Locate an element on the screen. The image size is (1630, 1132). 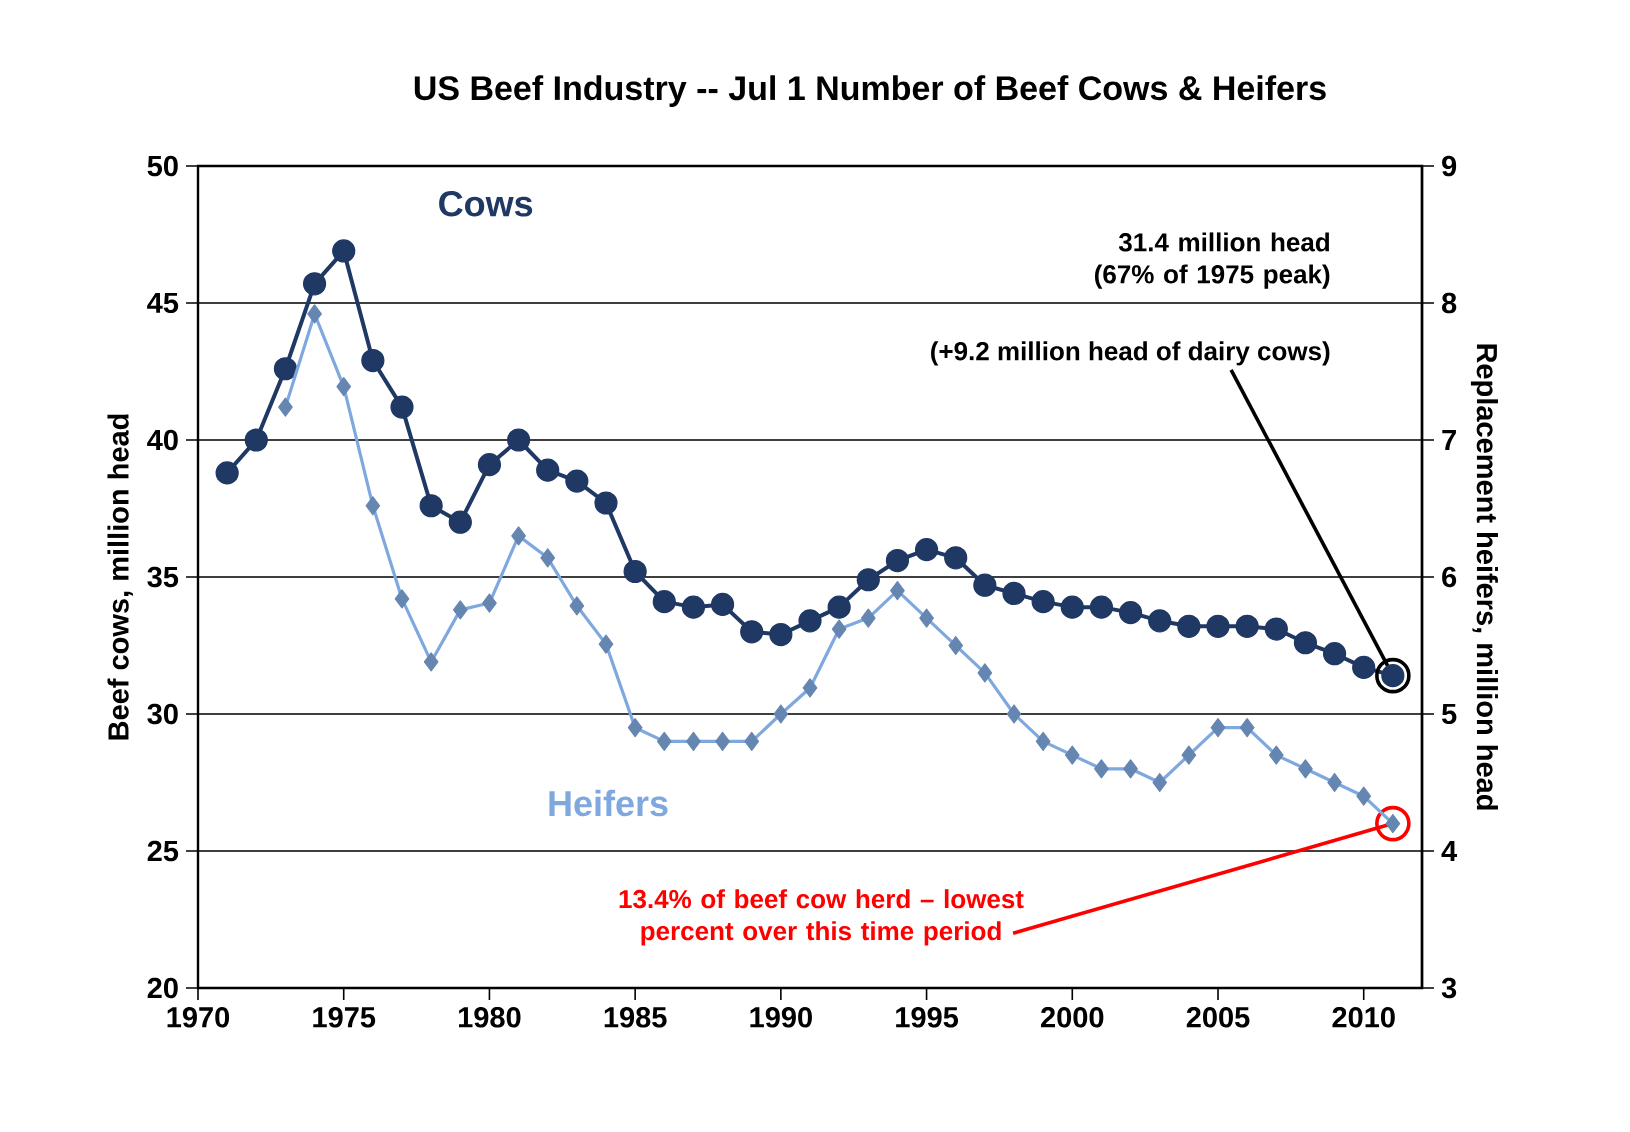
chart-title: US Beef Industry -- Jul 1 Number of Beef Cows & Heifers is located at coordinates (870, 91).